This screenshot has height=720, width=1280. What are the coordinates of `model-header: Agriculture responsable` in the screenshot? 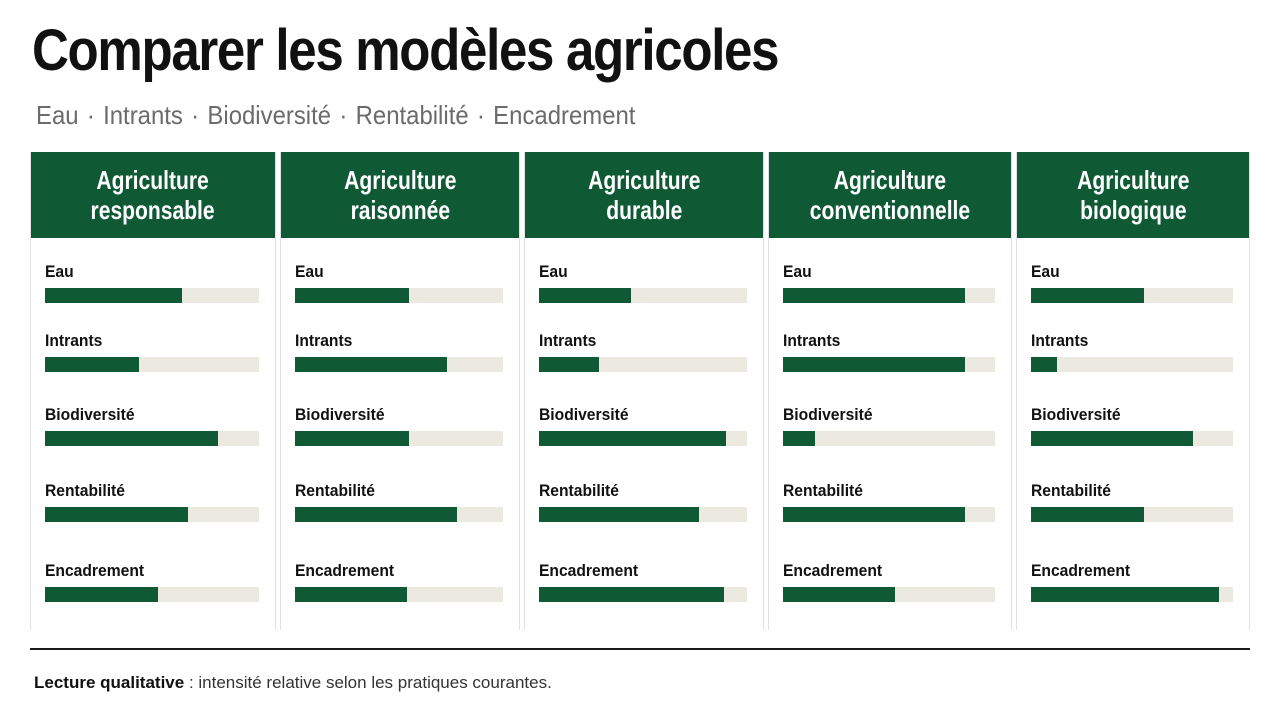 It's located at (153, 195).